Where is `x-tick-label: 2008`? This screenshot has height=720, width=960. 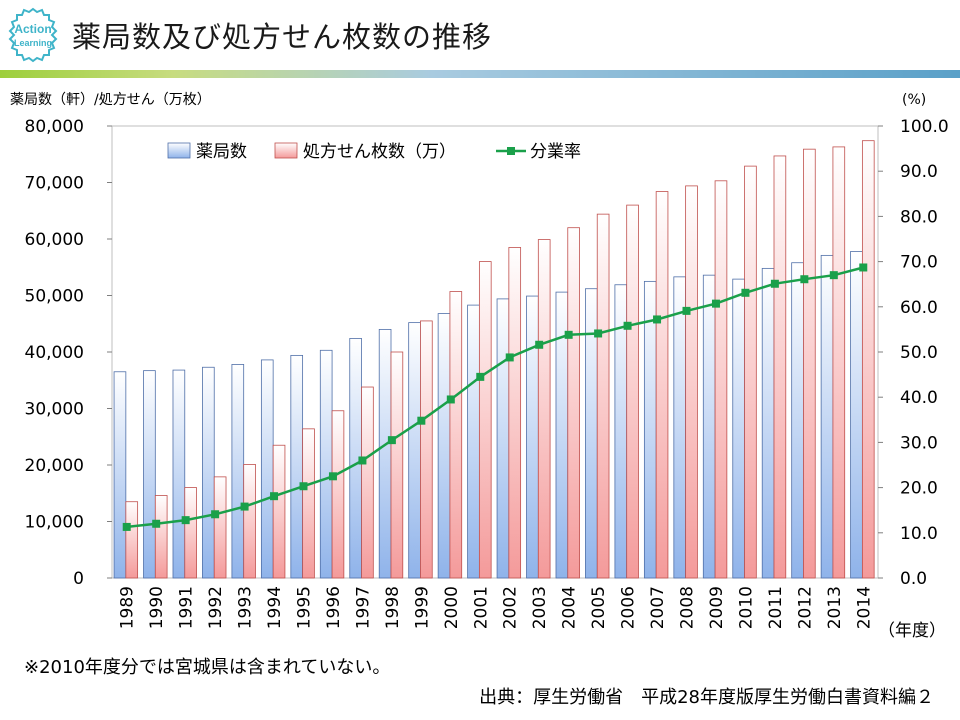
x-tick-label: 2008 is located at coordinates (688, 607).